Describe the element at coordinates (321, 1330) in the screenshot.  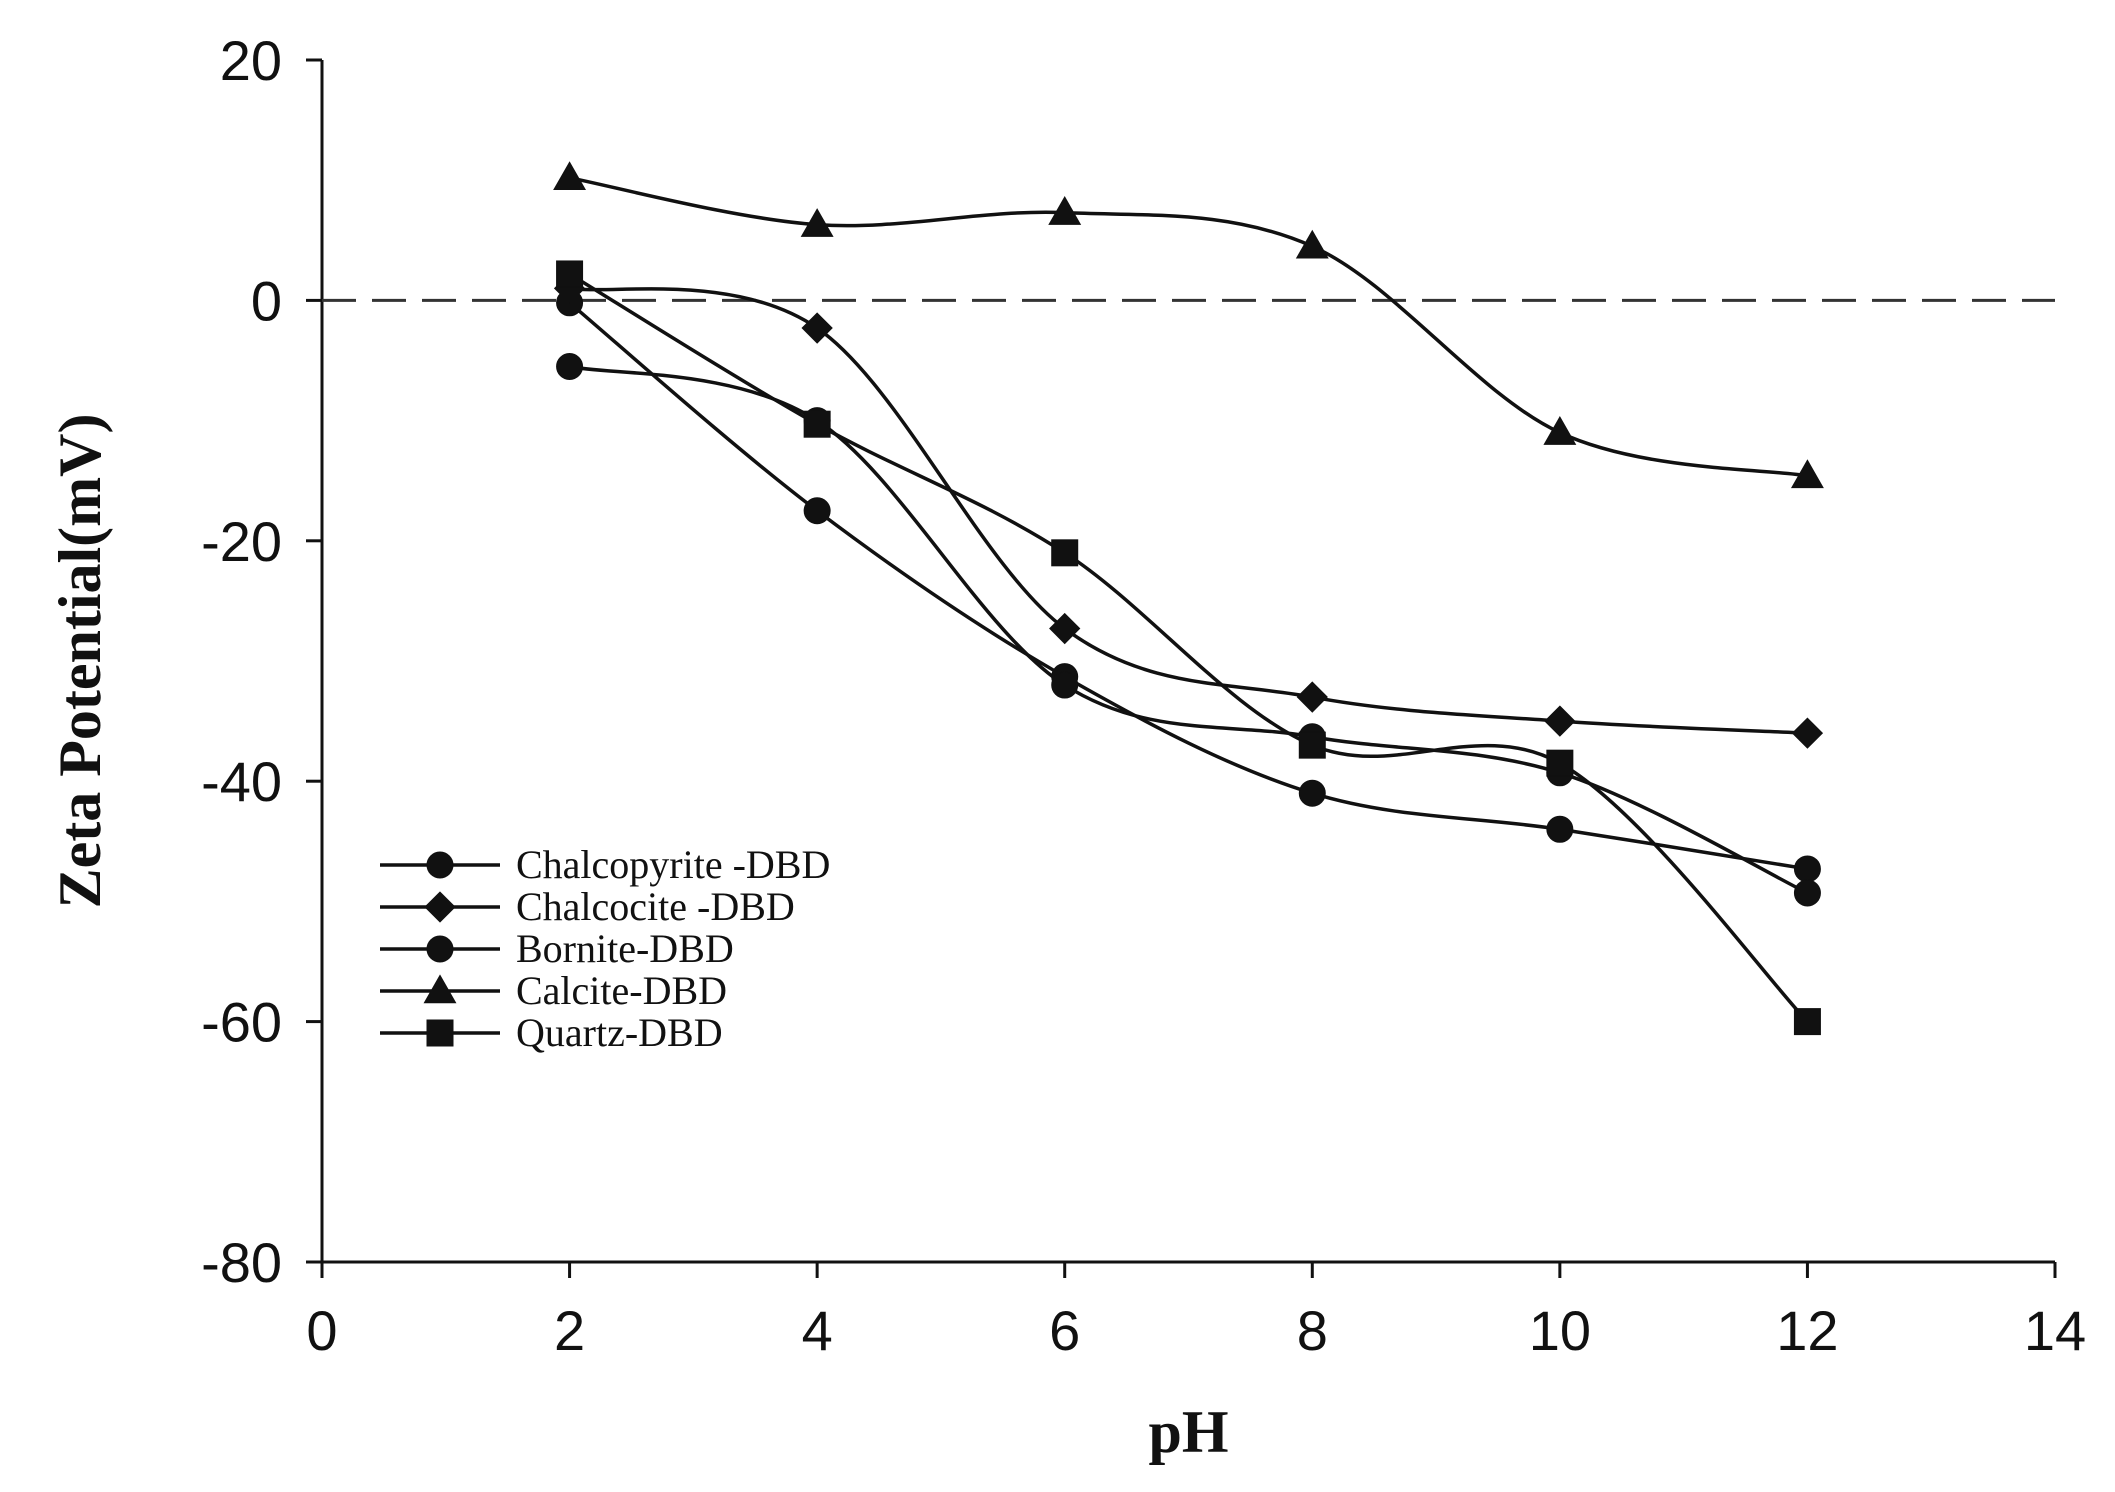
I see `x-tick-label: 0` at that location.